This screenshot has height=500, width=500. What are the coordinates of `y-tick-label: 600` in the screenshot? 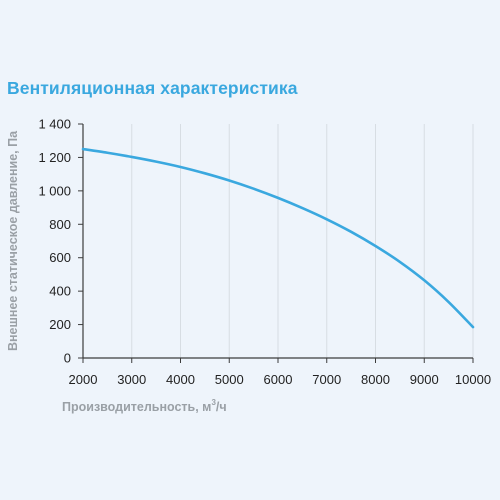 It's located at (60, 257).